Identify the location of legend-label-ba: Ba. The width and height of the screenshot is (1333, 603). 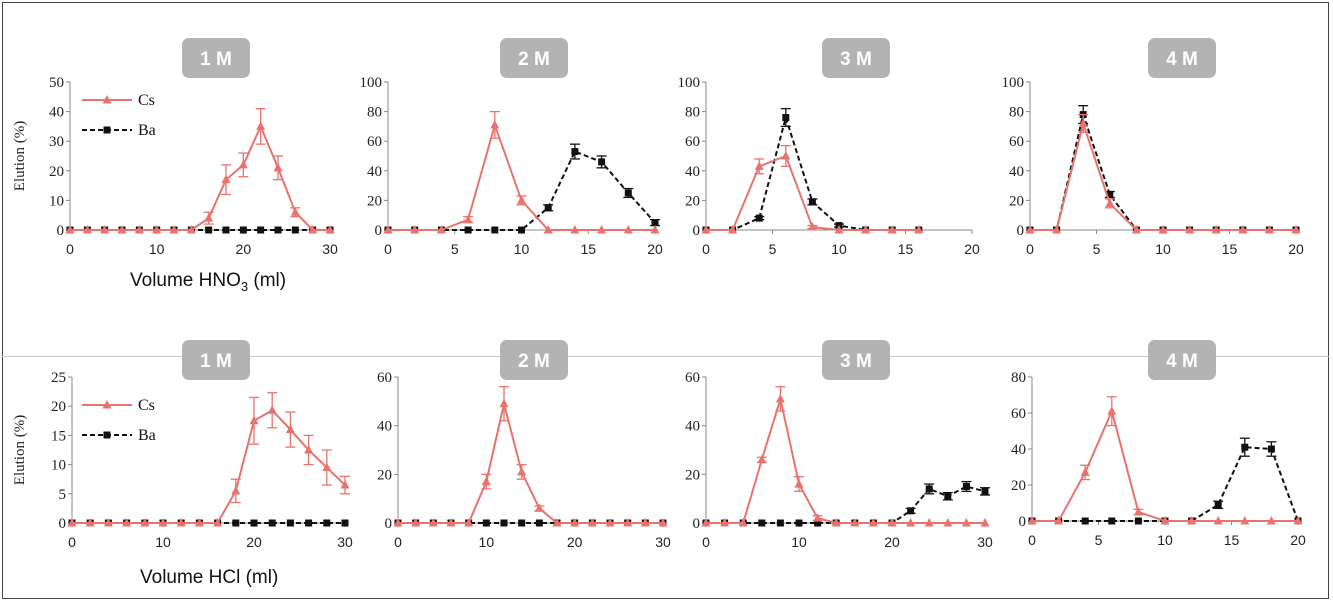
(147, 435).